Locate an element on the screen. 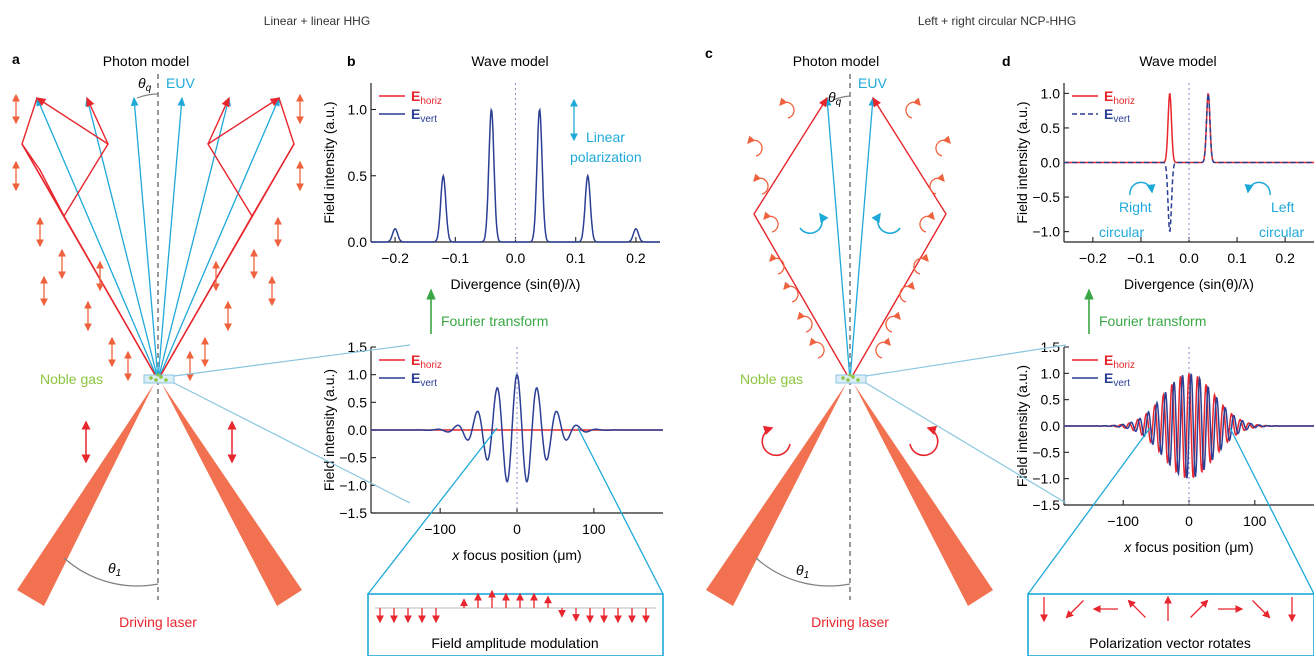 This screenshot has height=656, width=1314. panel-a-euv: EUV is located at coordinates (180, 83).